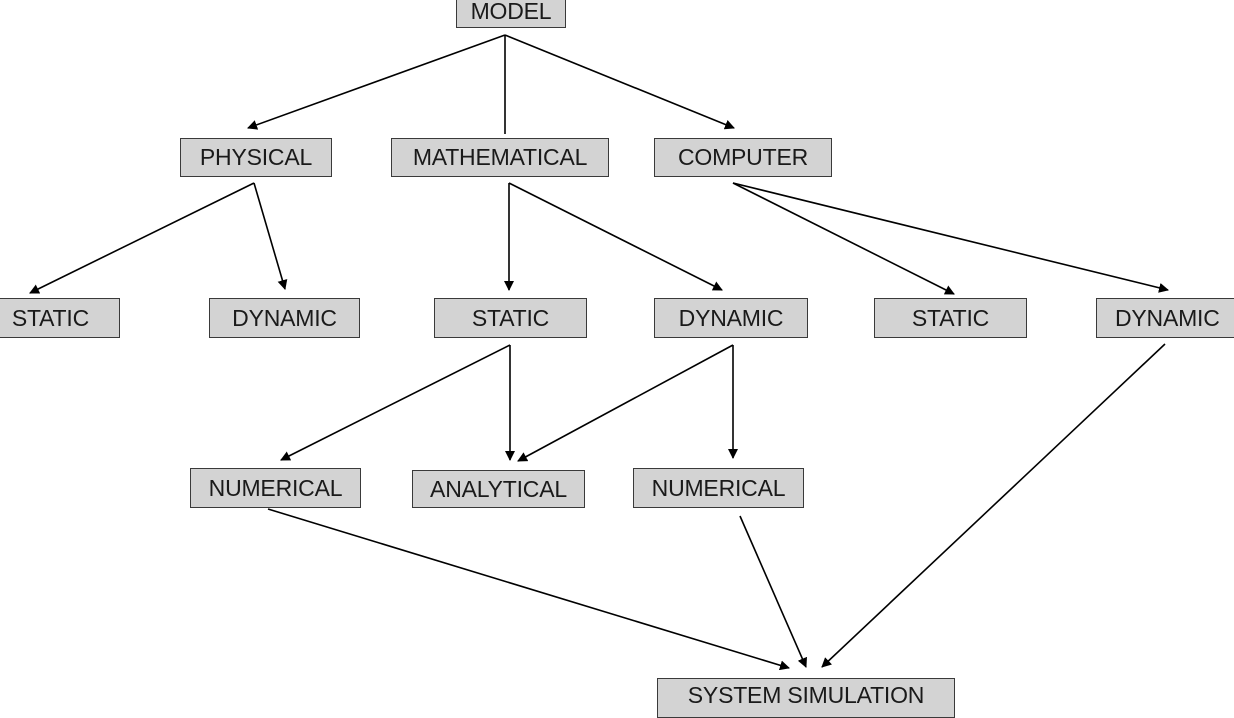 This screenshot has width=1234, height=718. Describe the element at coordinates (619, 81) in the screenshot. I see `edge-model-to-computer` at that location.